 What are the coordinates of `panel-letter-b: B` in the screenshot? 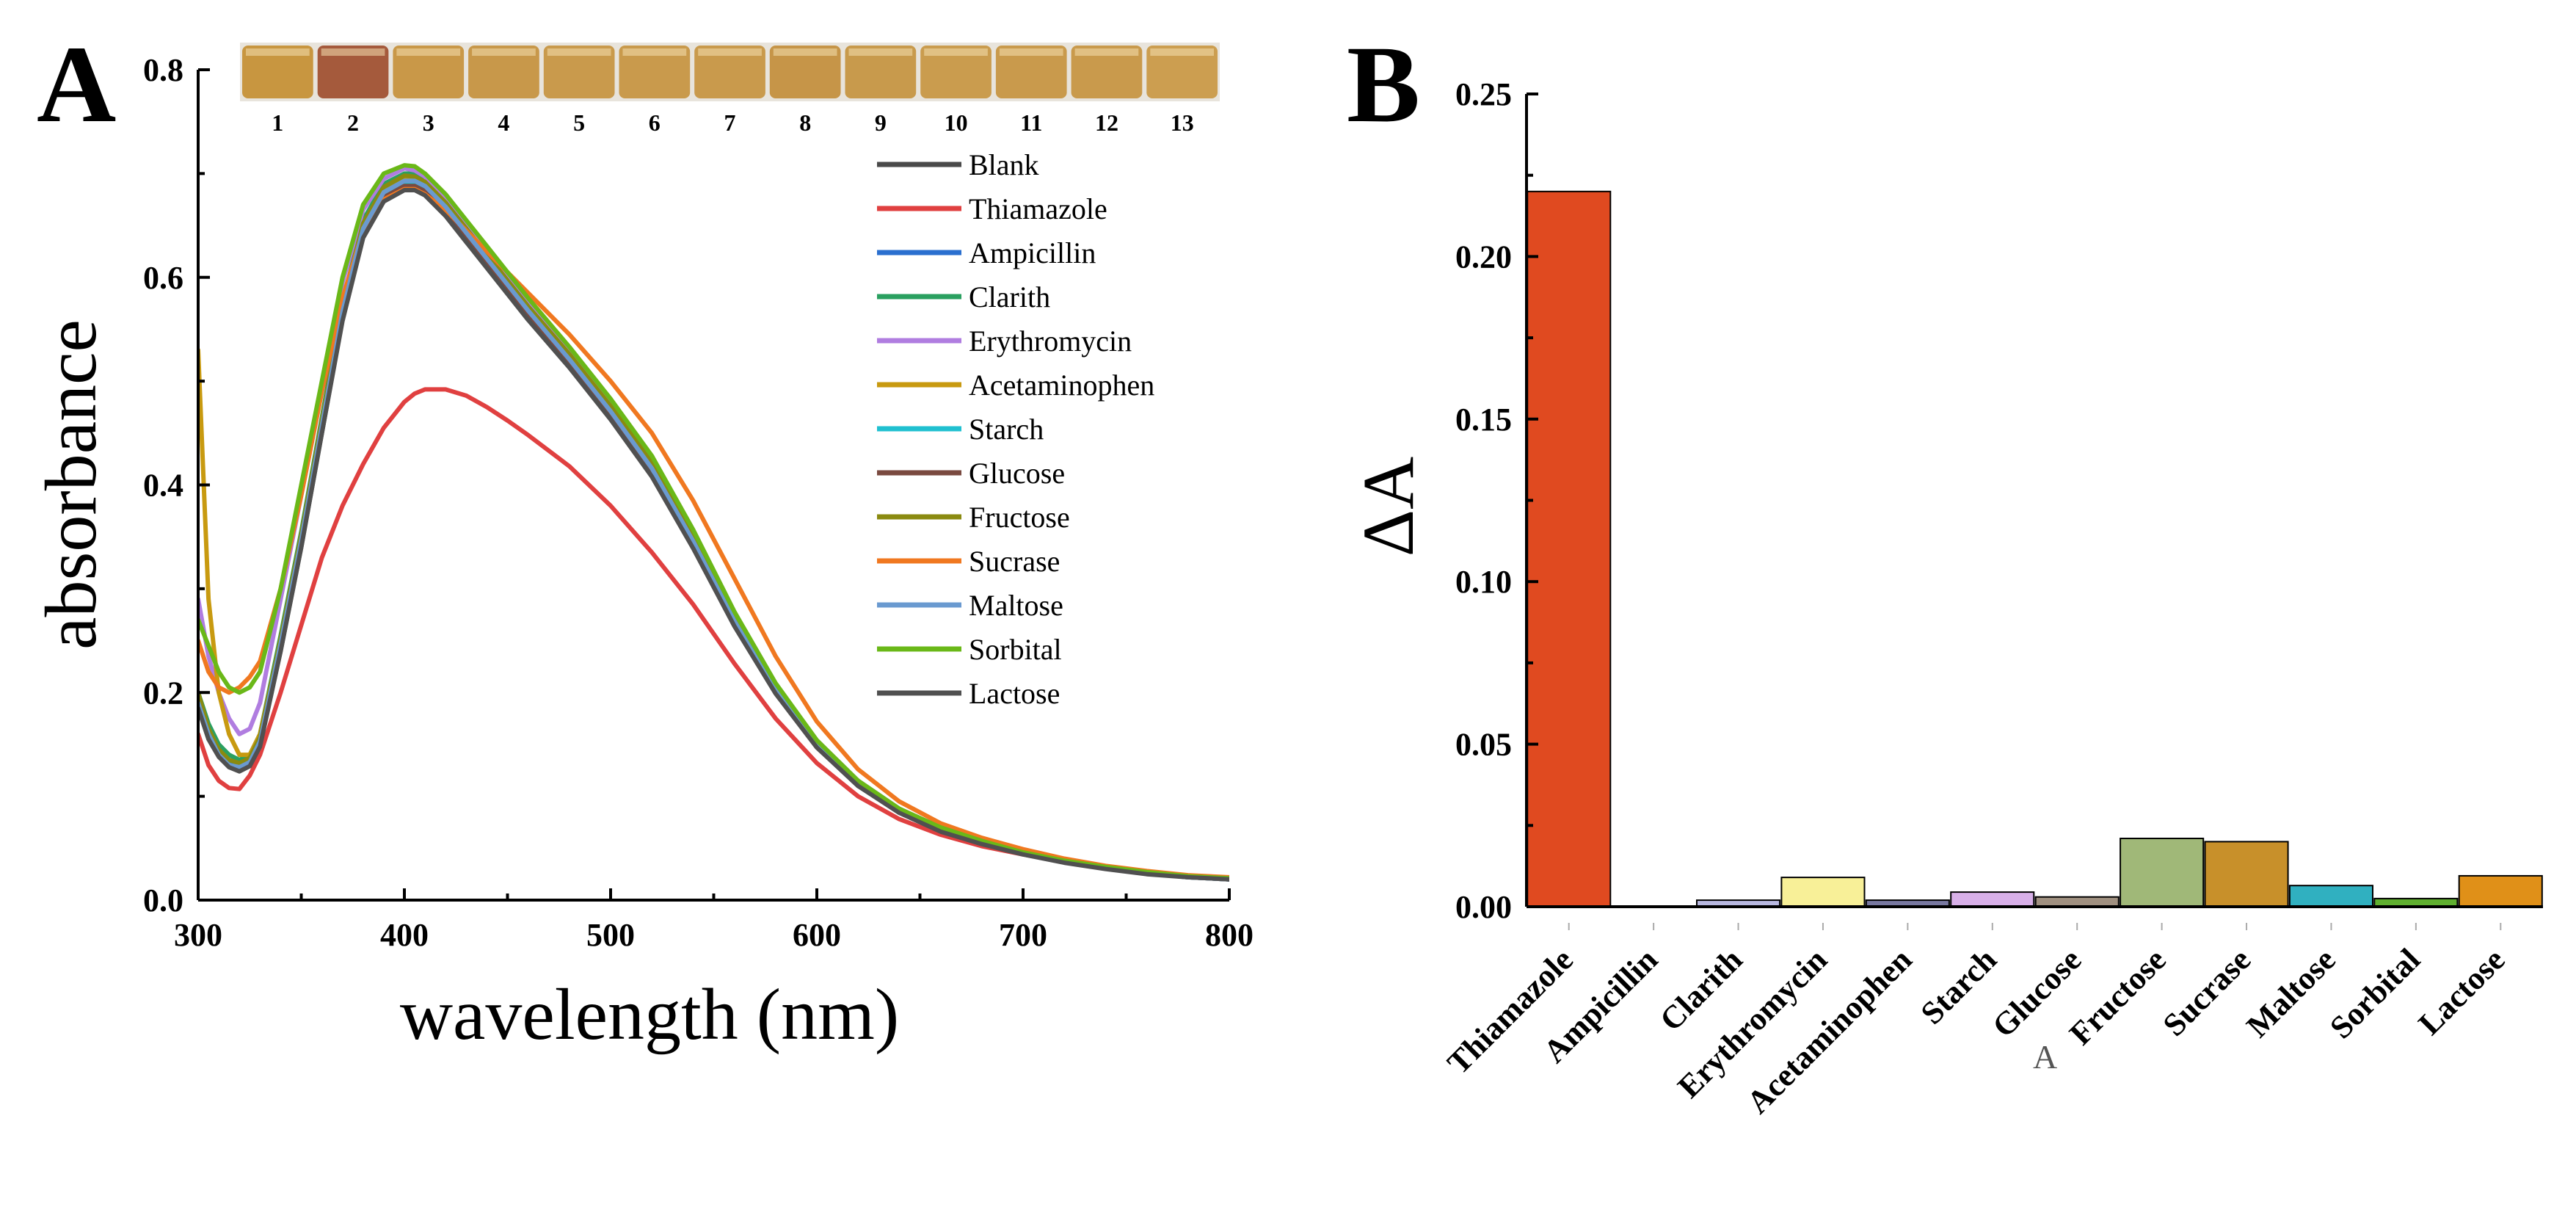 It's located at (1383, 84).